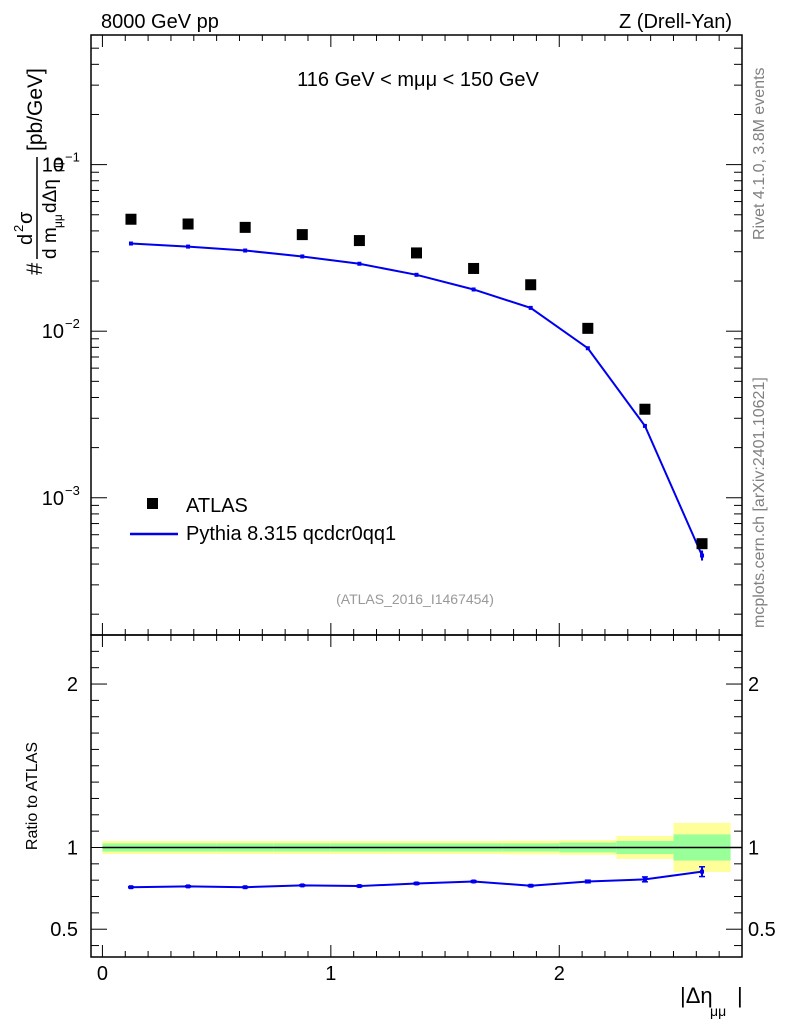 This screenshot has height=1024, width=786. What do you see at coordinates (58, 221) in the screenshot?
I see `ylabel-denominator-mumu-1: μμ` at bounding box center [58, 221].